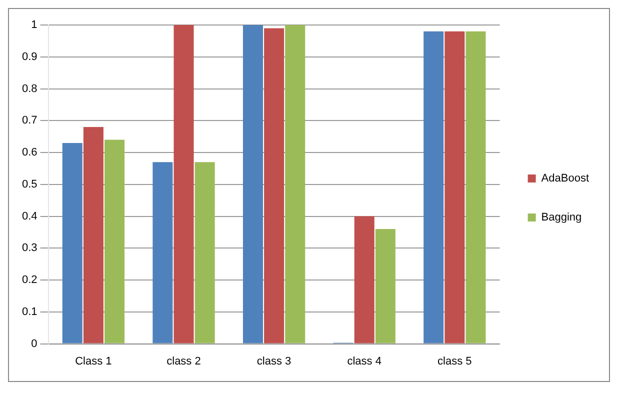 This screenshot has height=400, width=626. I want to click on x-tick-label: class 4, so click(364, 361).